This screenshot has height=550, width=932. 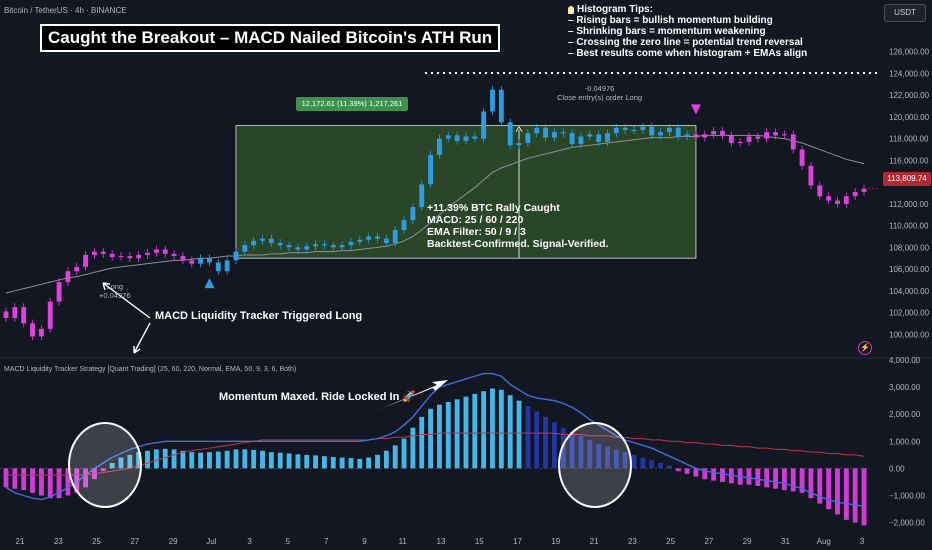 I want to click on price-tick-label: 122,000.00, so click(x=909, y=95).